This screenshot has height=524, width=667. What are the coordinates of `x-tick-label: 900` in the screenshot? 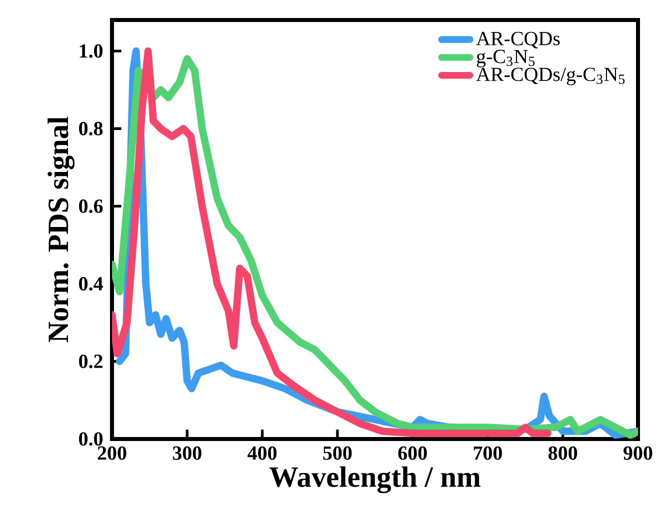 It's located at (638, 453).